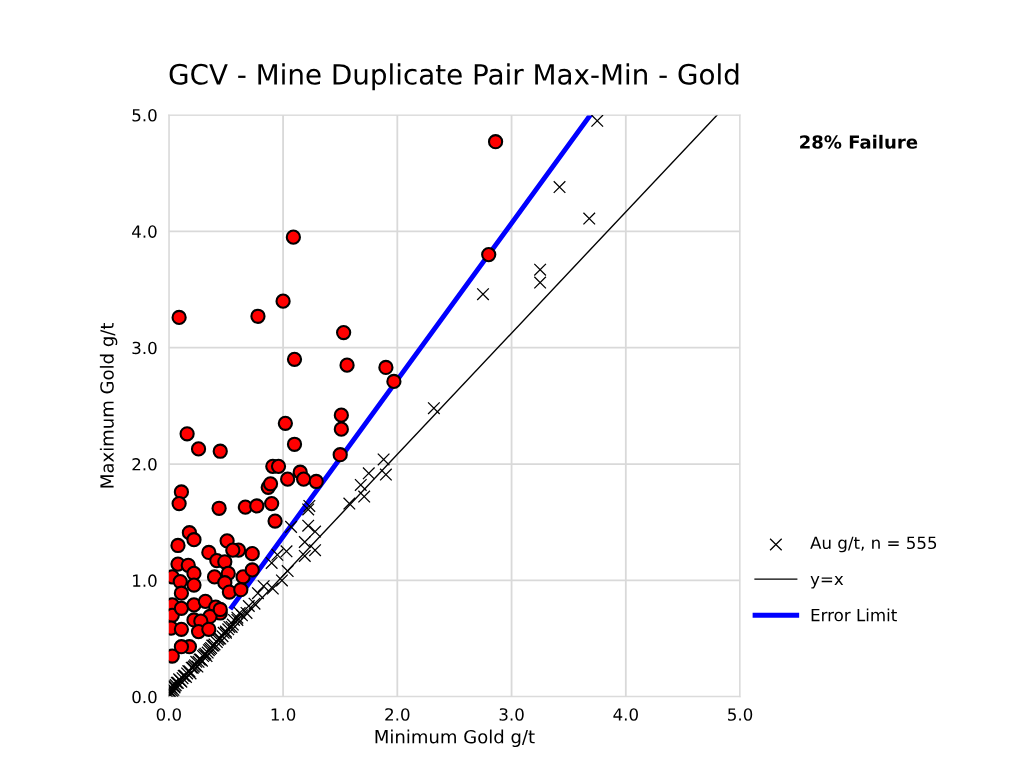  What do you see at coordinates (854, 615) in the screenshot?
I see `legend-label: Error Limit` at bounding box center [854, 615].